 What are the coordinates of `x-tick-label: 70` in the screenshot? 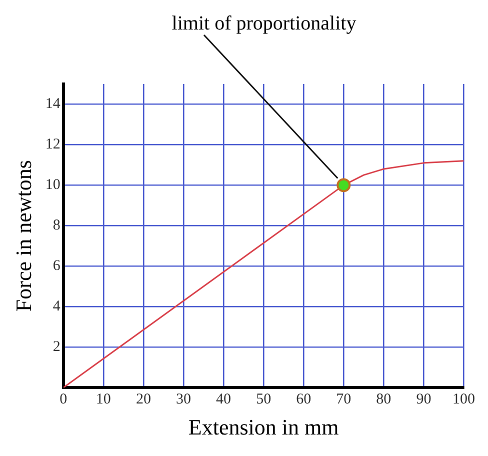 It's located at (344, 400).